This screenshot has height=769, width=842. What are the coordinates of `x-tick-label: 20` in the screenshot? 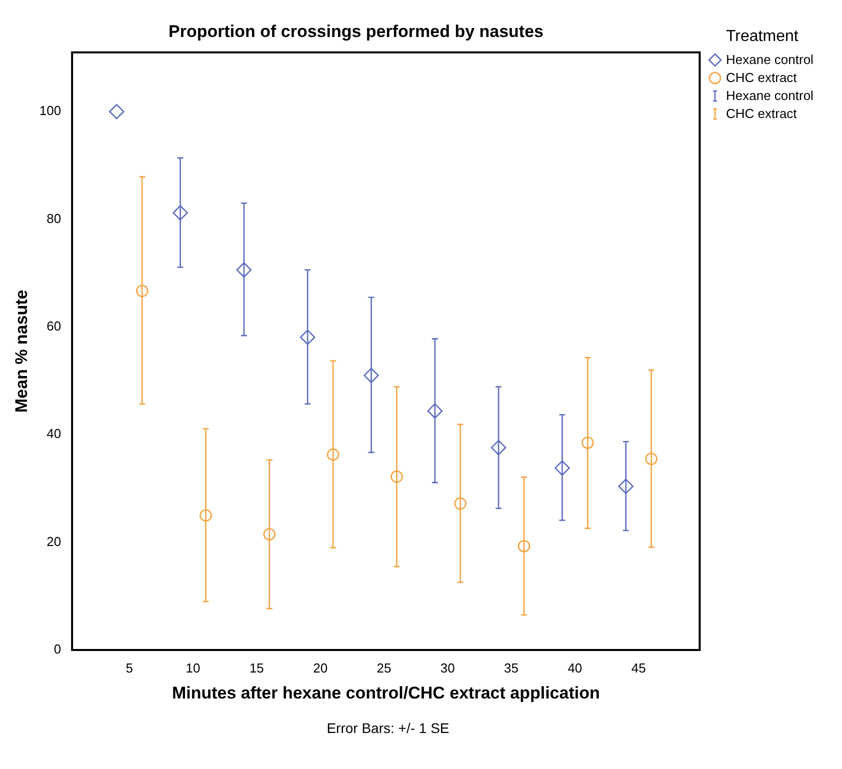 It's located at (320, 668).